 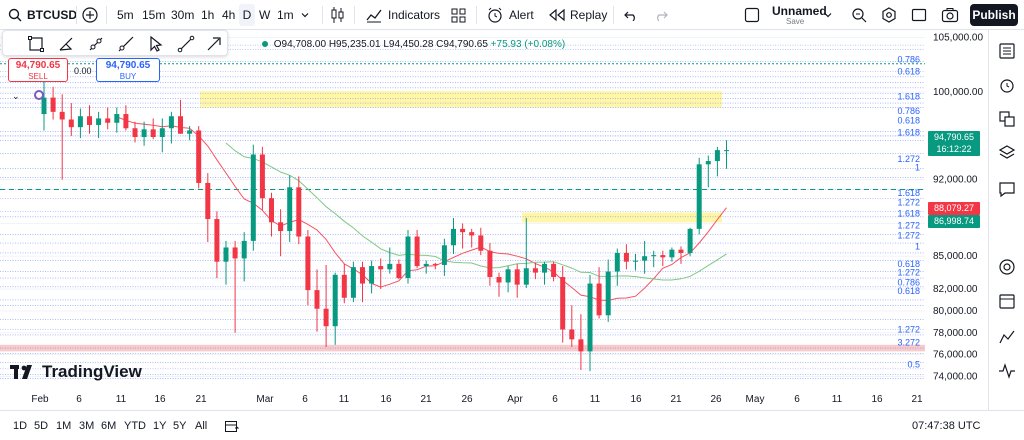 What do you see at coordinates (128, 70) in the screenshot?
I see `buy-button: 94,790.65 BUY` at bounding box center [128, 70].